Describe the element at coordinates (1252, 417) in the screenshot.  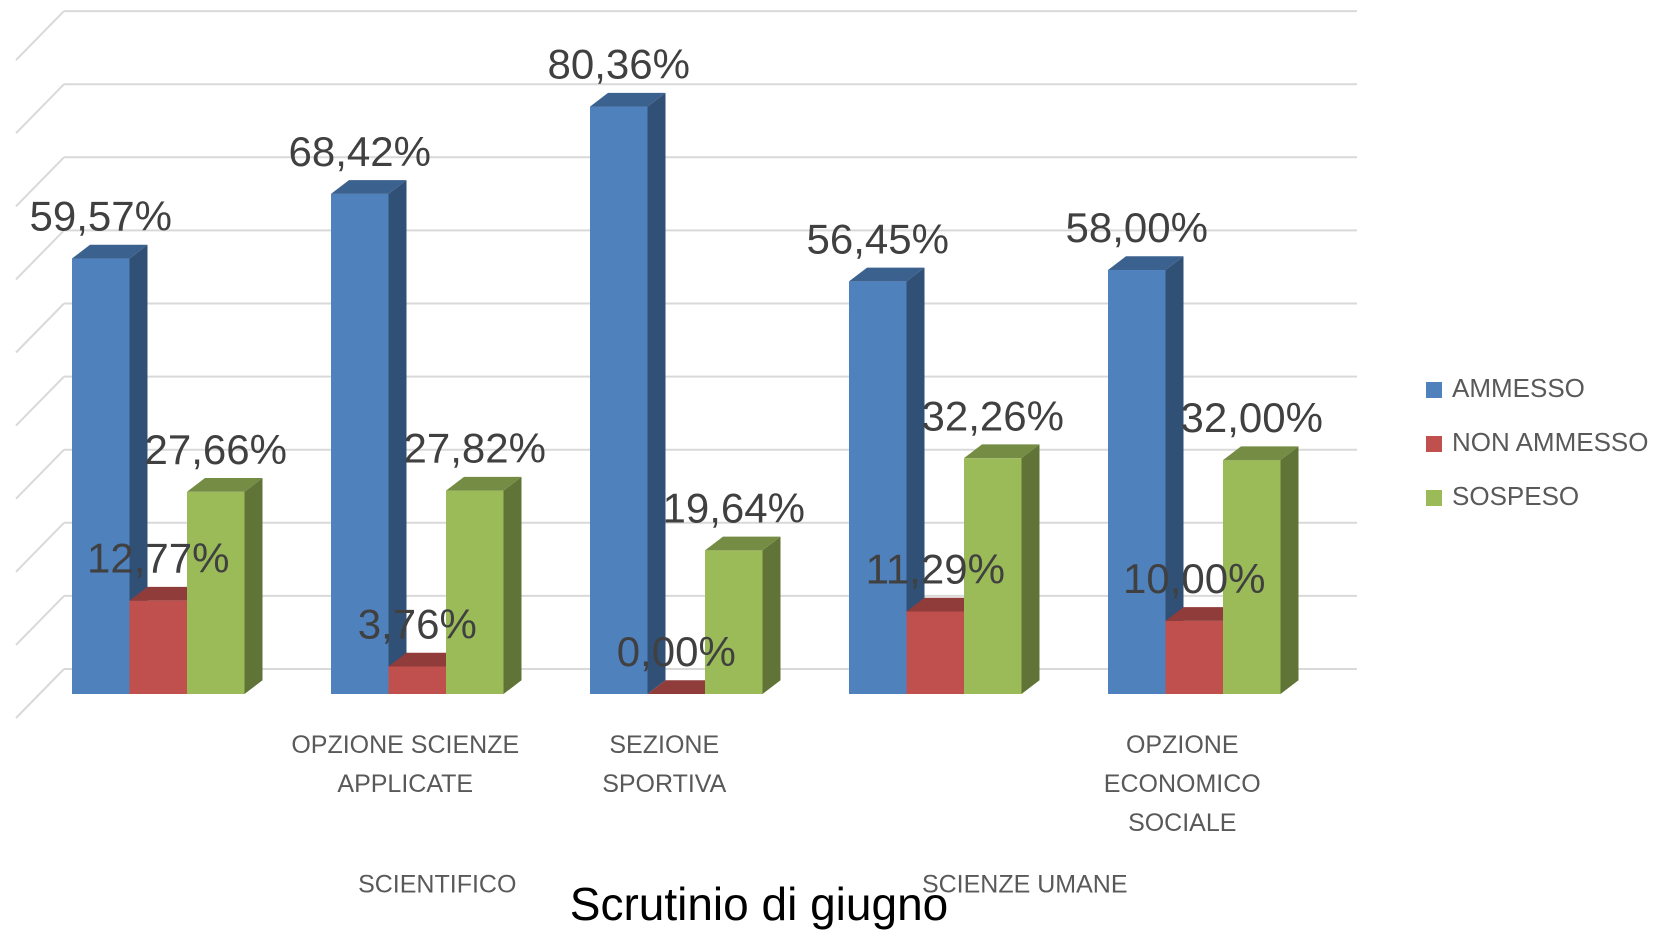
I see `value-label: 32,00%` at that location.